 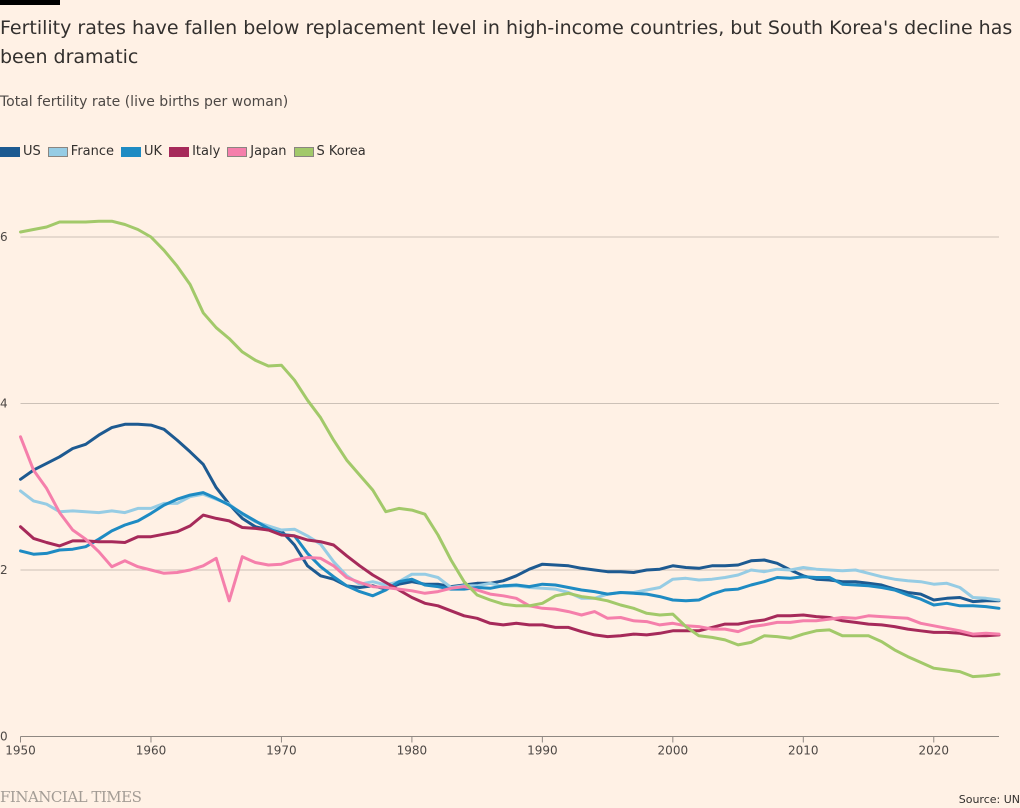 What do you see at coordinates (71, 797) in the screenshot?
I see `ft-logo: FINANCIAL TIMES` at bounding box center [71, 797].